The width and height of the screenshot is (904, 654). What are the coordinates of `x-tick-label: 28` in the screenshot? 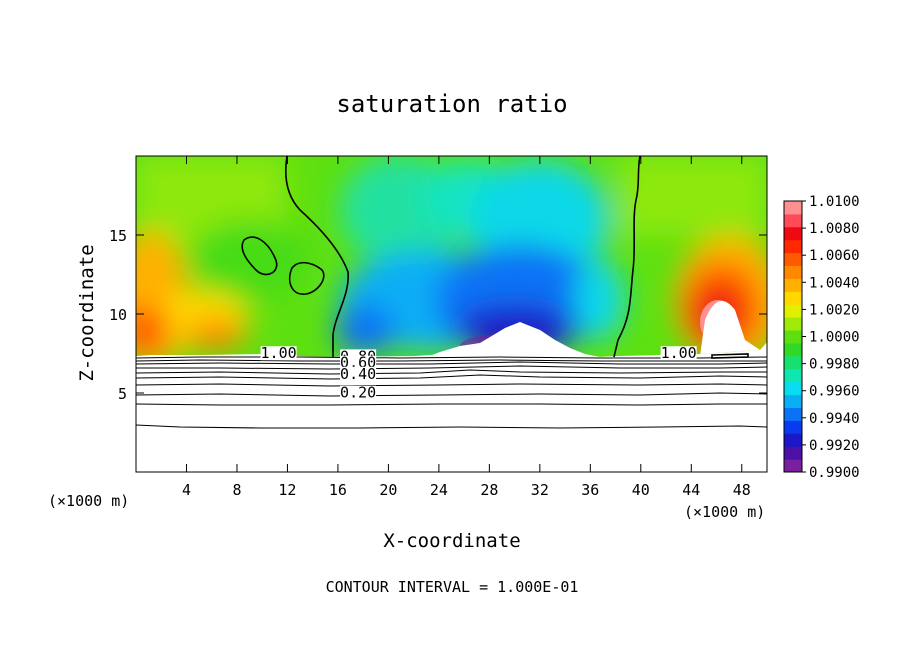 It's located at (489, 490).